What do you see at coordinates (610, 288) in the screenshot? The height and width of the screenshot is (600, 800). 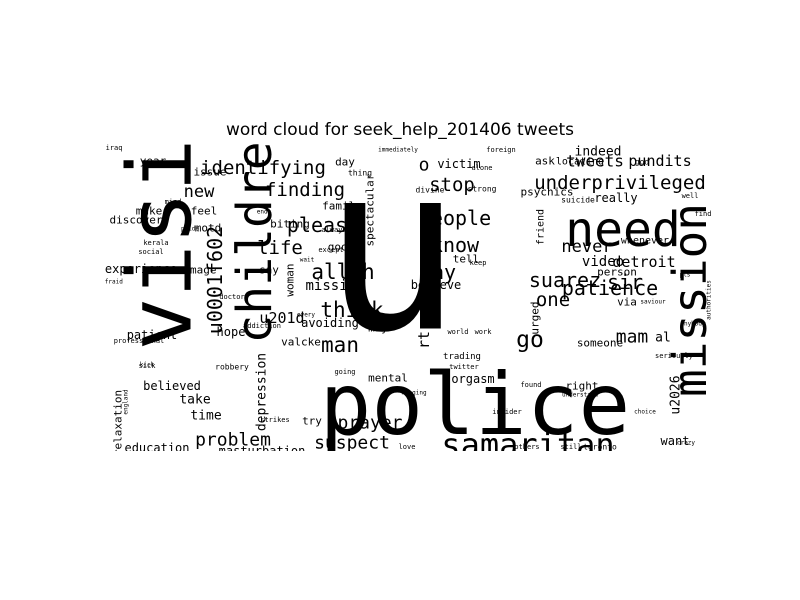 I see `word-patience: patience` at bounding box center [610, 288].